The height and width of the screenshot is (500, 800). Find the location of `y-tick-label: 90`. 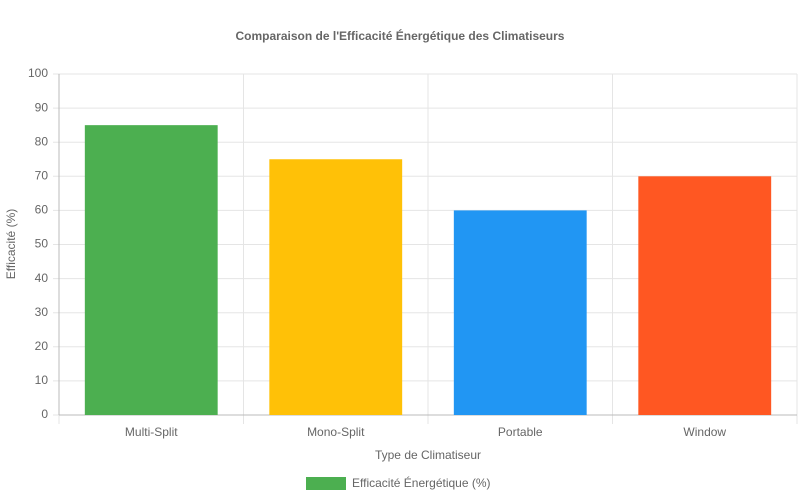

y-tick-label: 90 is located at coordinates (42, 107).